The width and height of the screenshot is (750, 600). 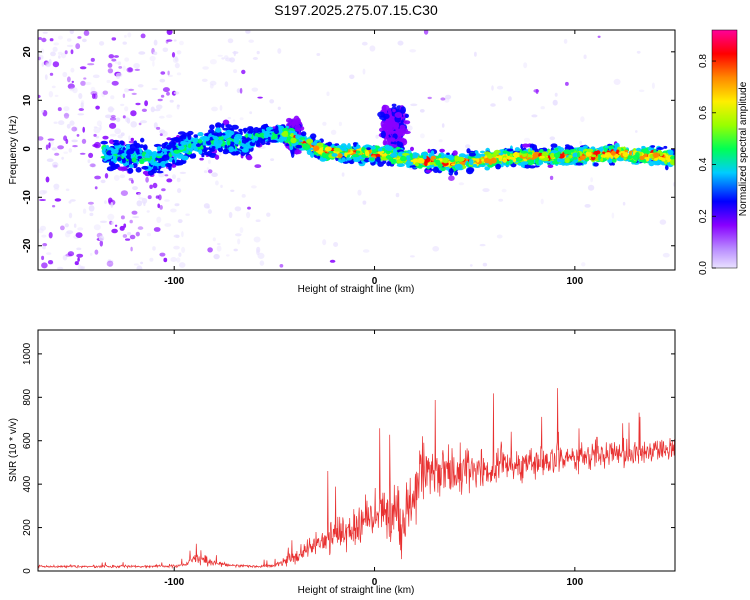 I want to click on spectrogram-ytick-label: 20, so click(x=27, y=52).